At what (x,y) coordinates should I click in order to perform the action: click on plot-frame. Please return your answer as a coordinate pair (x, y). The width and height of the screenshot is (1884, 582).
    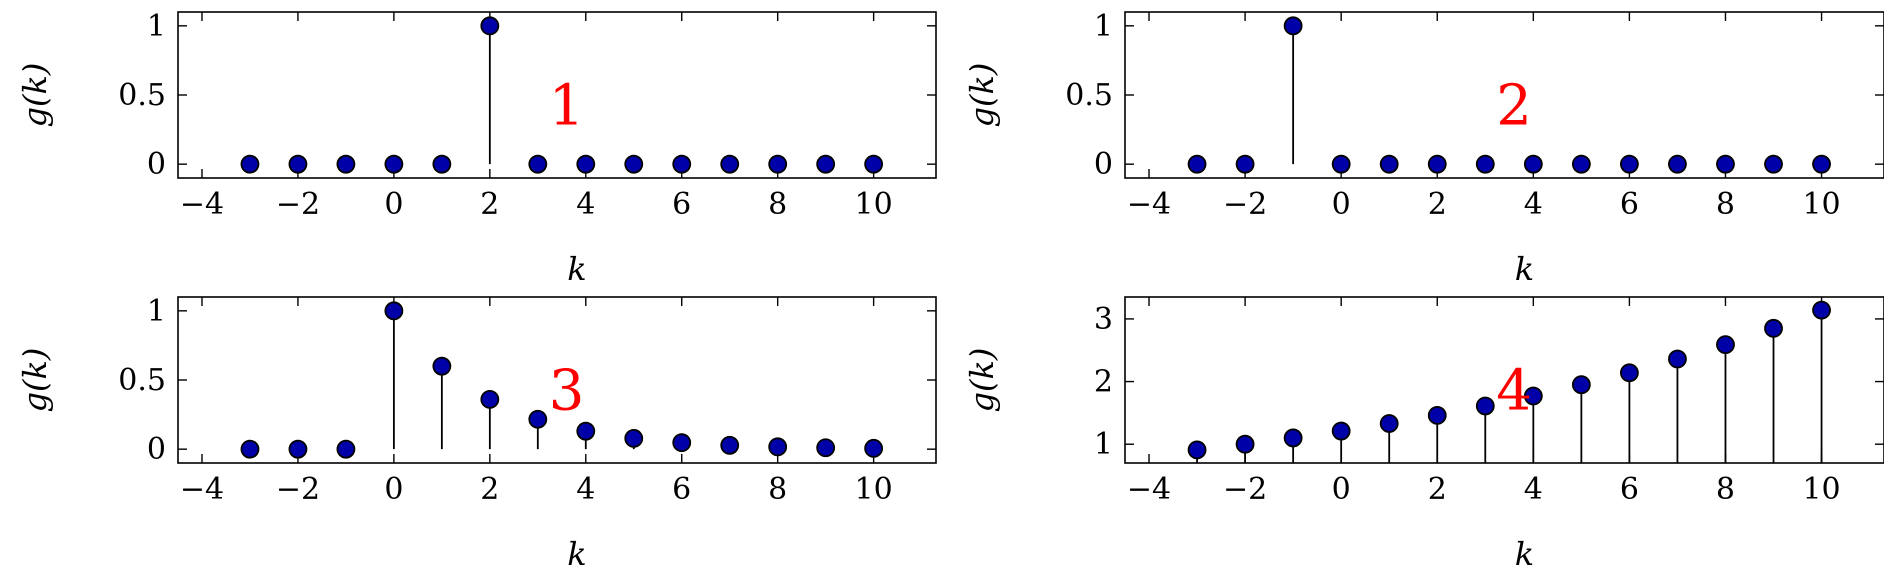
    Looking at the image, I should click on (1504, 380).